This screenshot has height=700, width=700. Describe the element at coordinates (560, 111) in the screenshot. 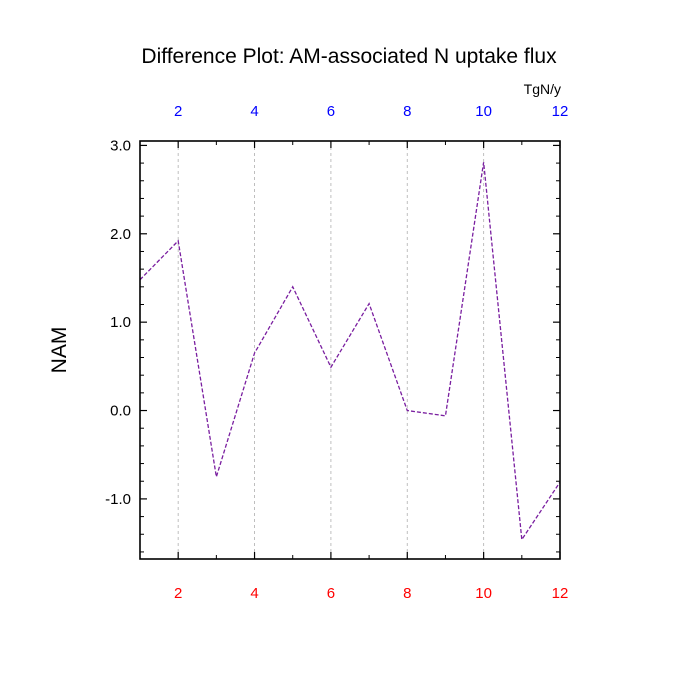

I see `x-tick-label-top: 12` at that location.